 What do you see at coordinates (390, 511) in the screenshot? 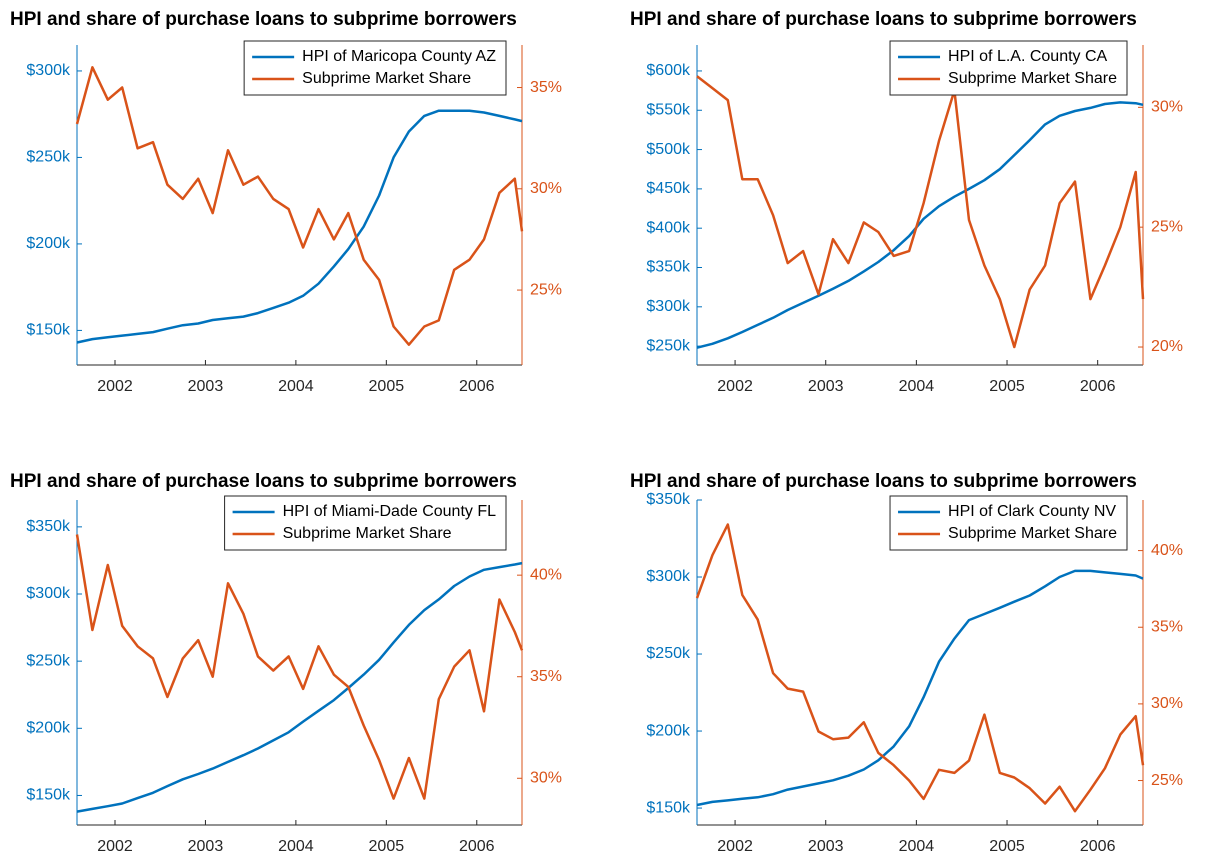
I see `legend-label: HPI of Miami-Dade County FL` at bounding box center [390, 511].